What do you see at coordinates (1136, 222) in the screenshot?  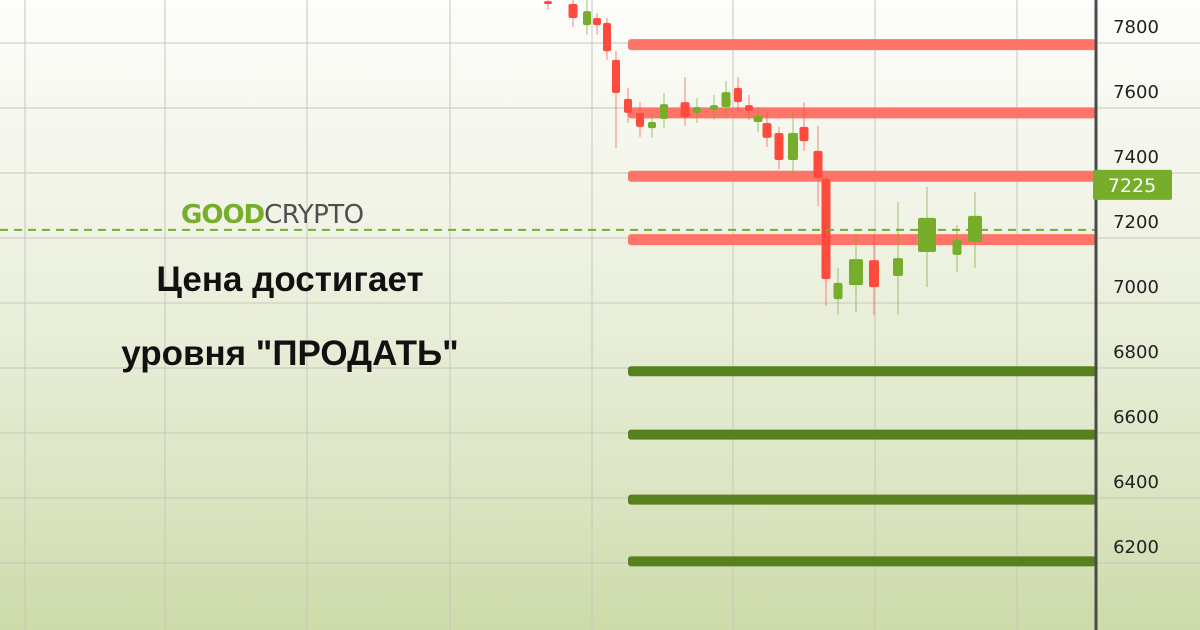 I see `y-tick-label: 7200` at bounding box center [1136, 222].